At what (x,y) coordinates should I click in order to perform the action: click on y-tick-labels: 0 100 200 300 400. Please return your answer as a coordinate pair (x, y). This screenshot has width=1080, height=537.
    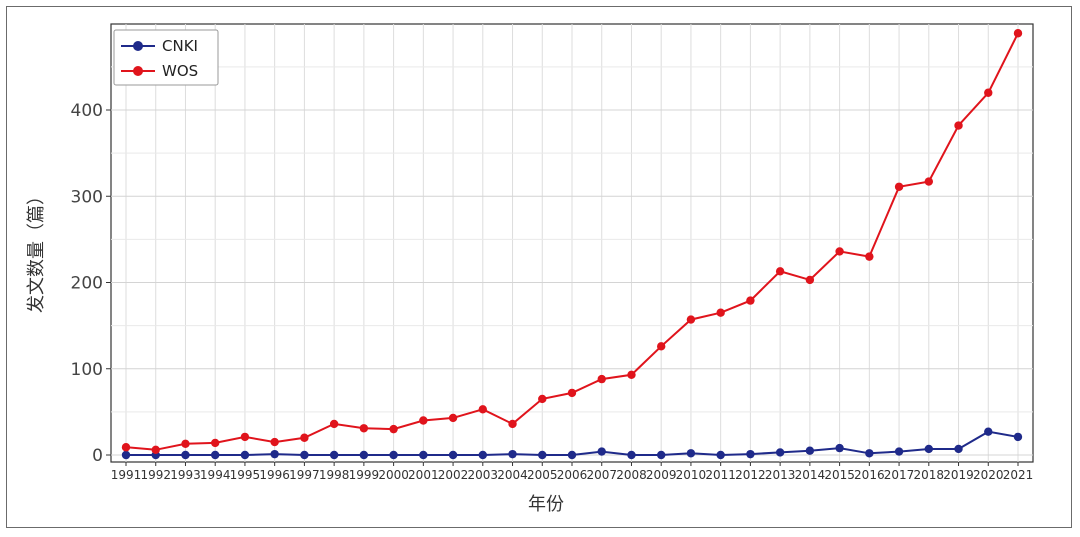
    Looking at the image, I should click on (91, 283).